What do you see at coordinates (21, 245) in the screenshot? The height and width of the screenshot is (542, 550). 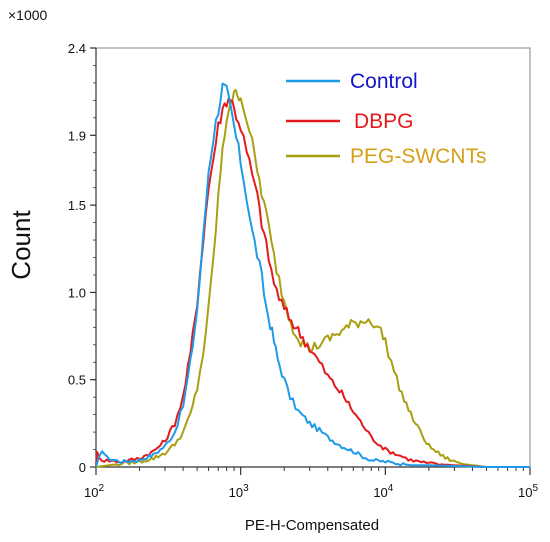 I see `y-axis-title: Count` at bounding box center [21, 245].